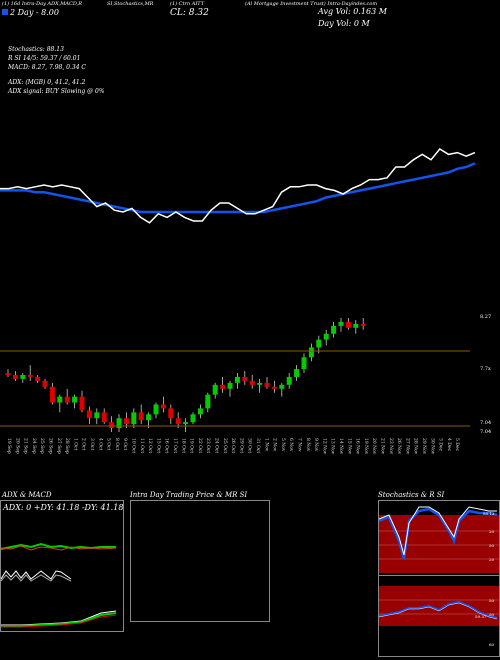 The width and height of the screenshot is (500, 660). I want to click on x-date-label: 15 Nov, so click(349, 446).